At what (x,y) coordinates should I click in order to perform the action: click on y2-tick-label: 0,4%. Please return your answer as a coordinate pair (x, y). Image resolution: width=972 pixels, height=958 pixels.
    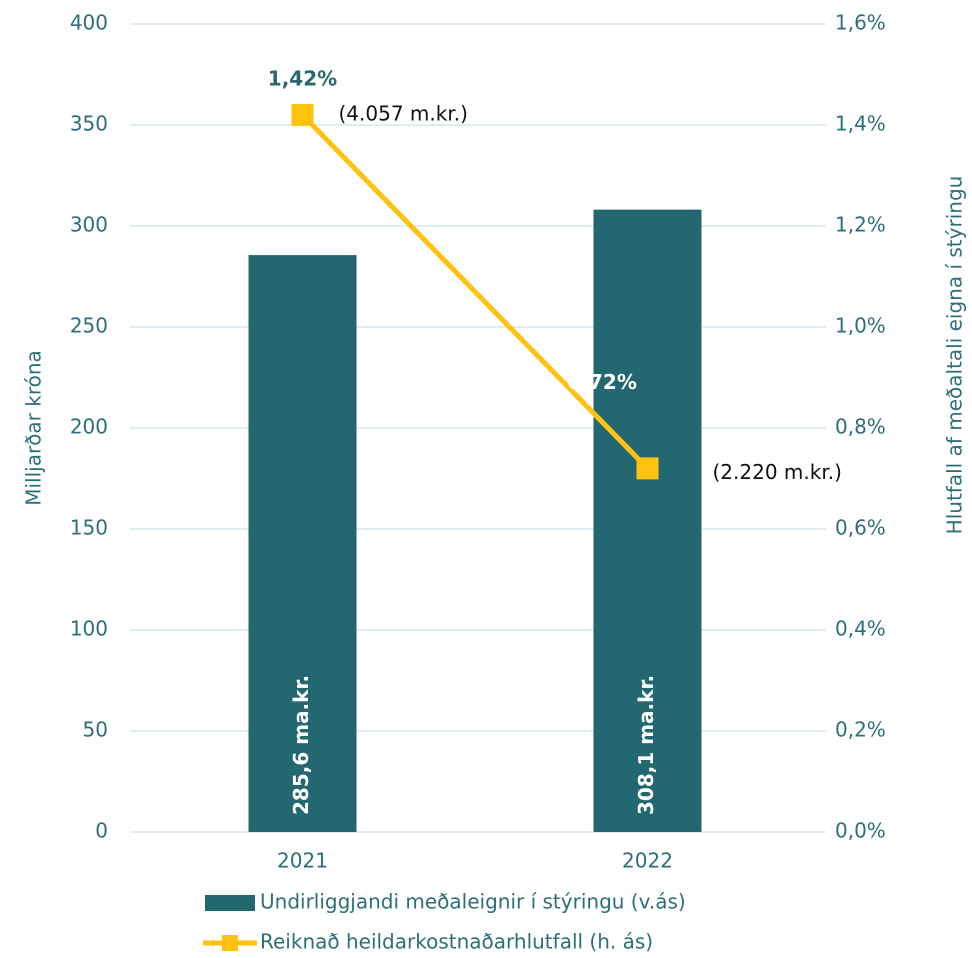
    Looking at the image, I should click on (860, 629).